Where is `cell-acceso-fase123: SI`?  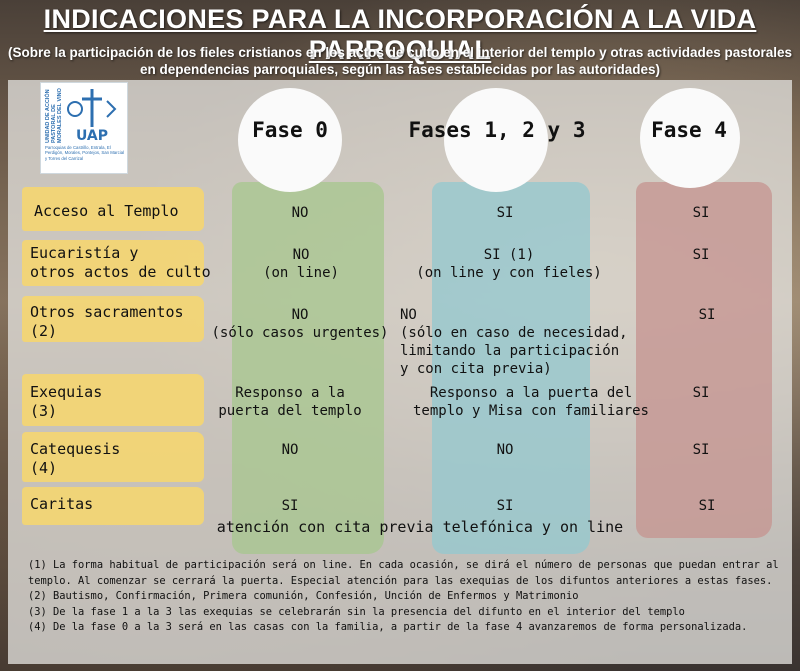
cell-acceso-fase123: SI is located at coordinates (505, 213).